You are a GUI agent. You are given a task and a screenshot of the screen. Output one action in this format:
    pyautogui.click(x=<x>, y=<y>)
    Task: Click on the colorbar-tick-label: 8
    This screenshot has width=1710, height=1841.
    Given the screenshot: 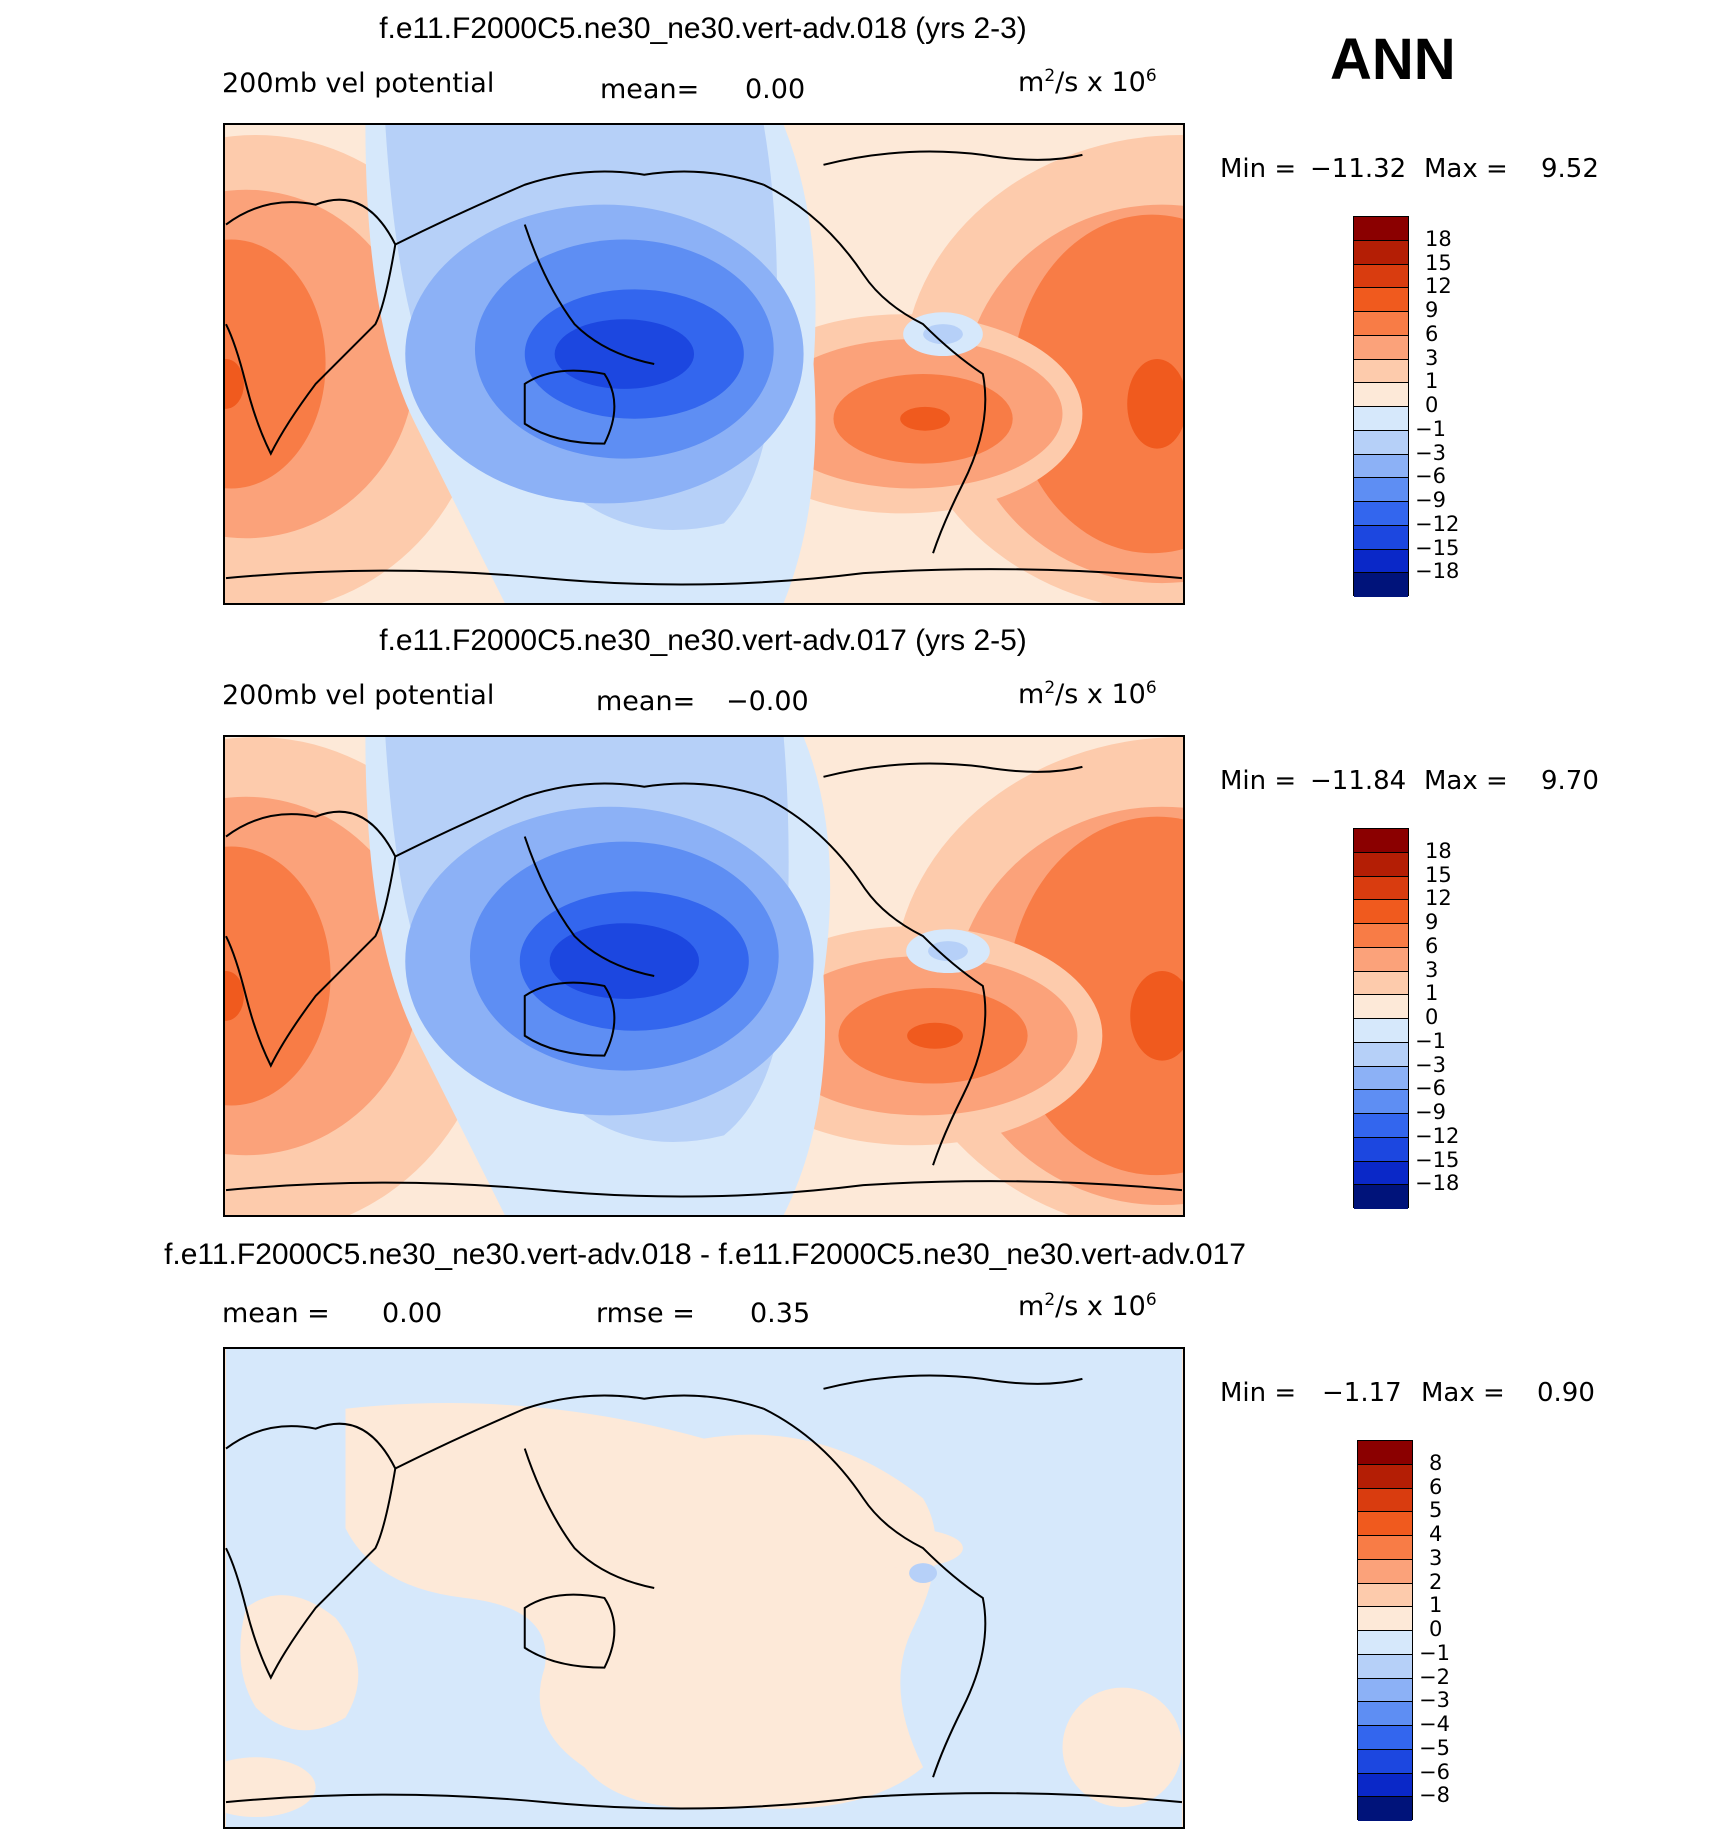 What is the action you would take?
    pyautogui.click(x=1436, y=1462)
    